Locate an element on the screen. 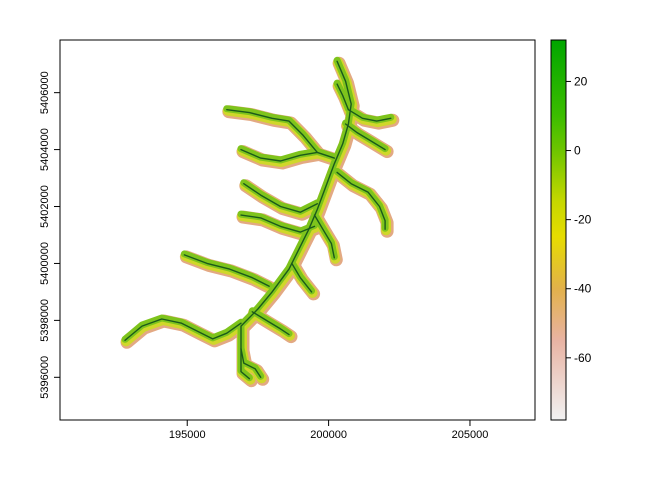 Image resolution: width=672 pixels, height=480 pixels. x-tick-label: 200000 is located at coordinates (328, 435).